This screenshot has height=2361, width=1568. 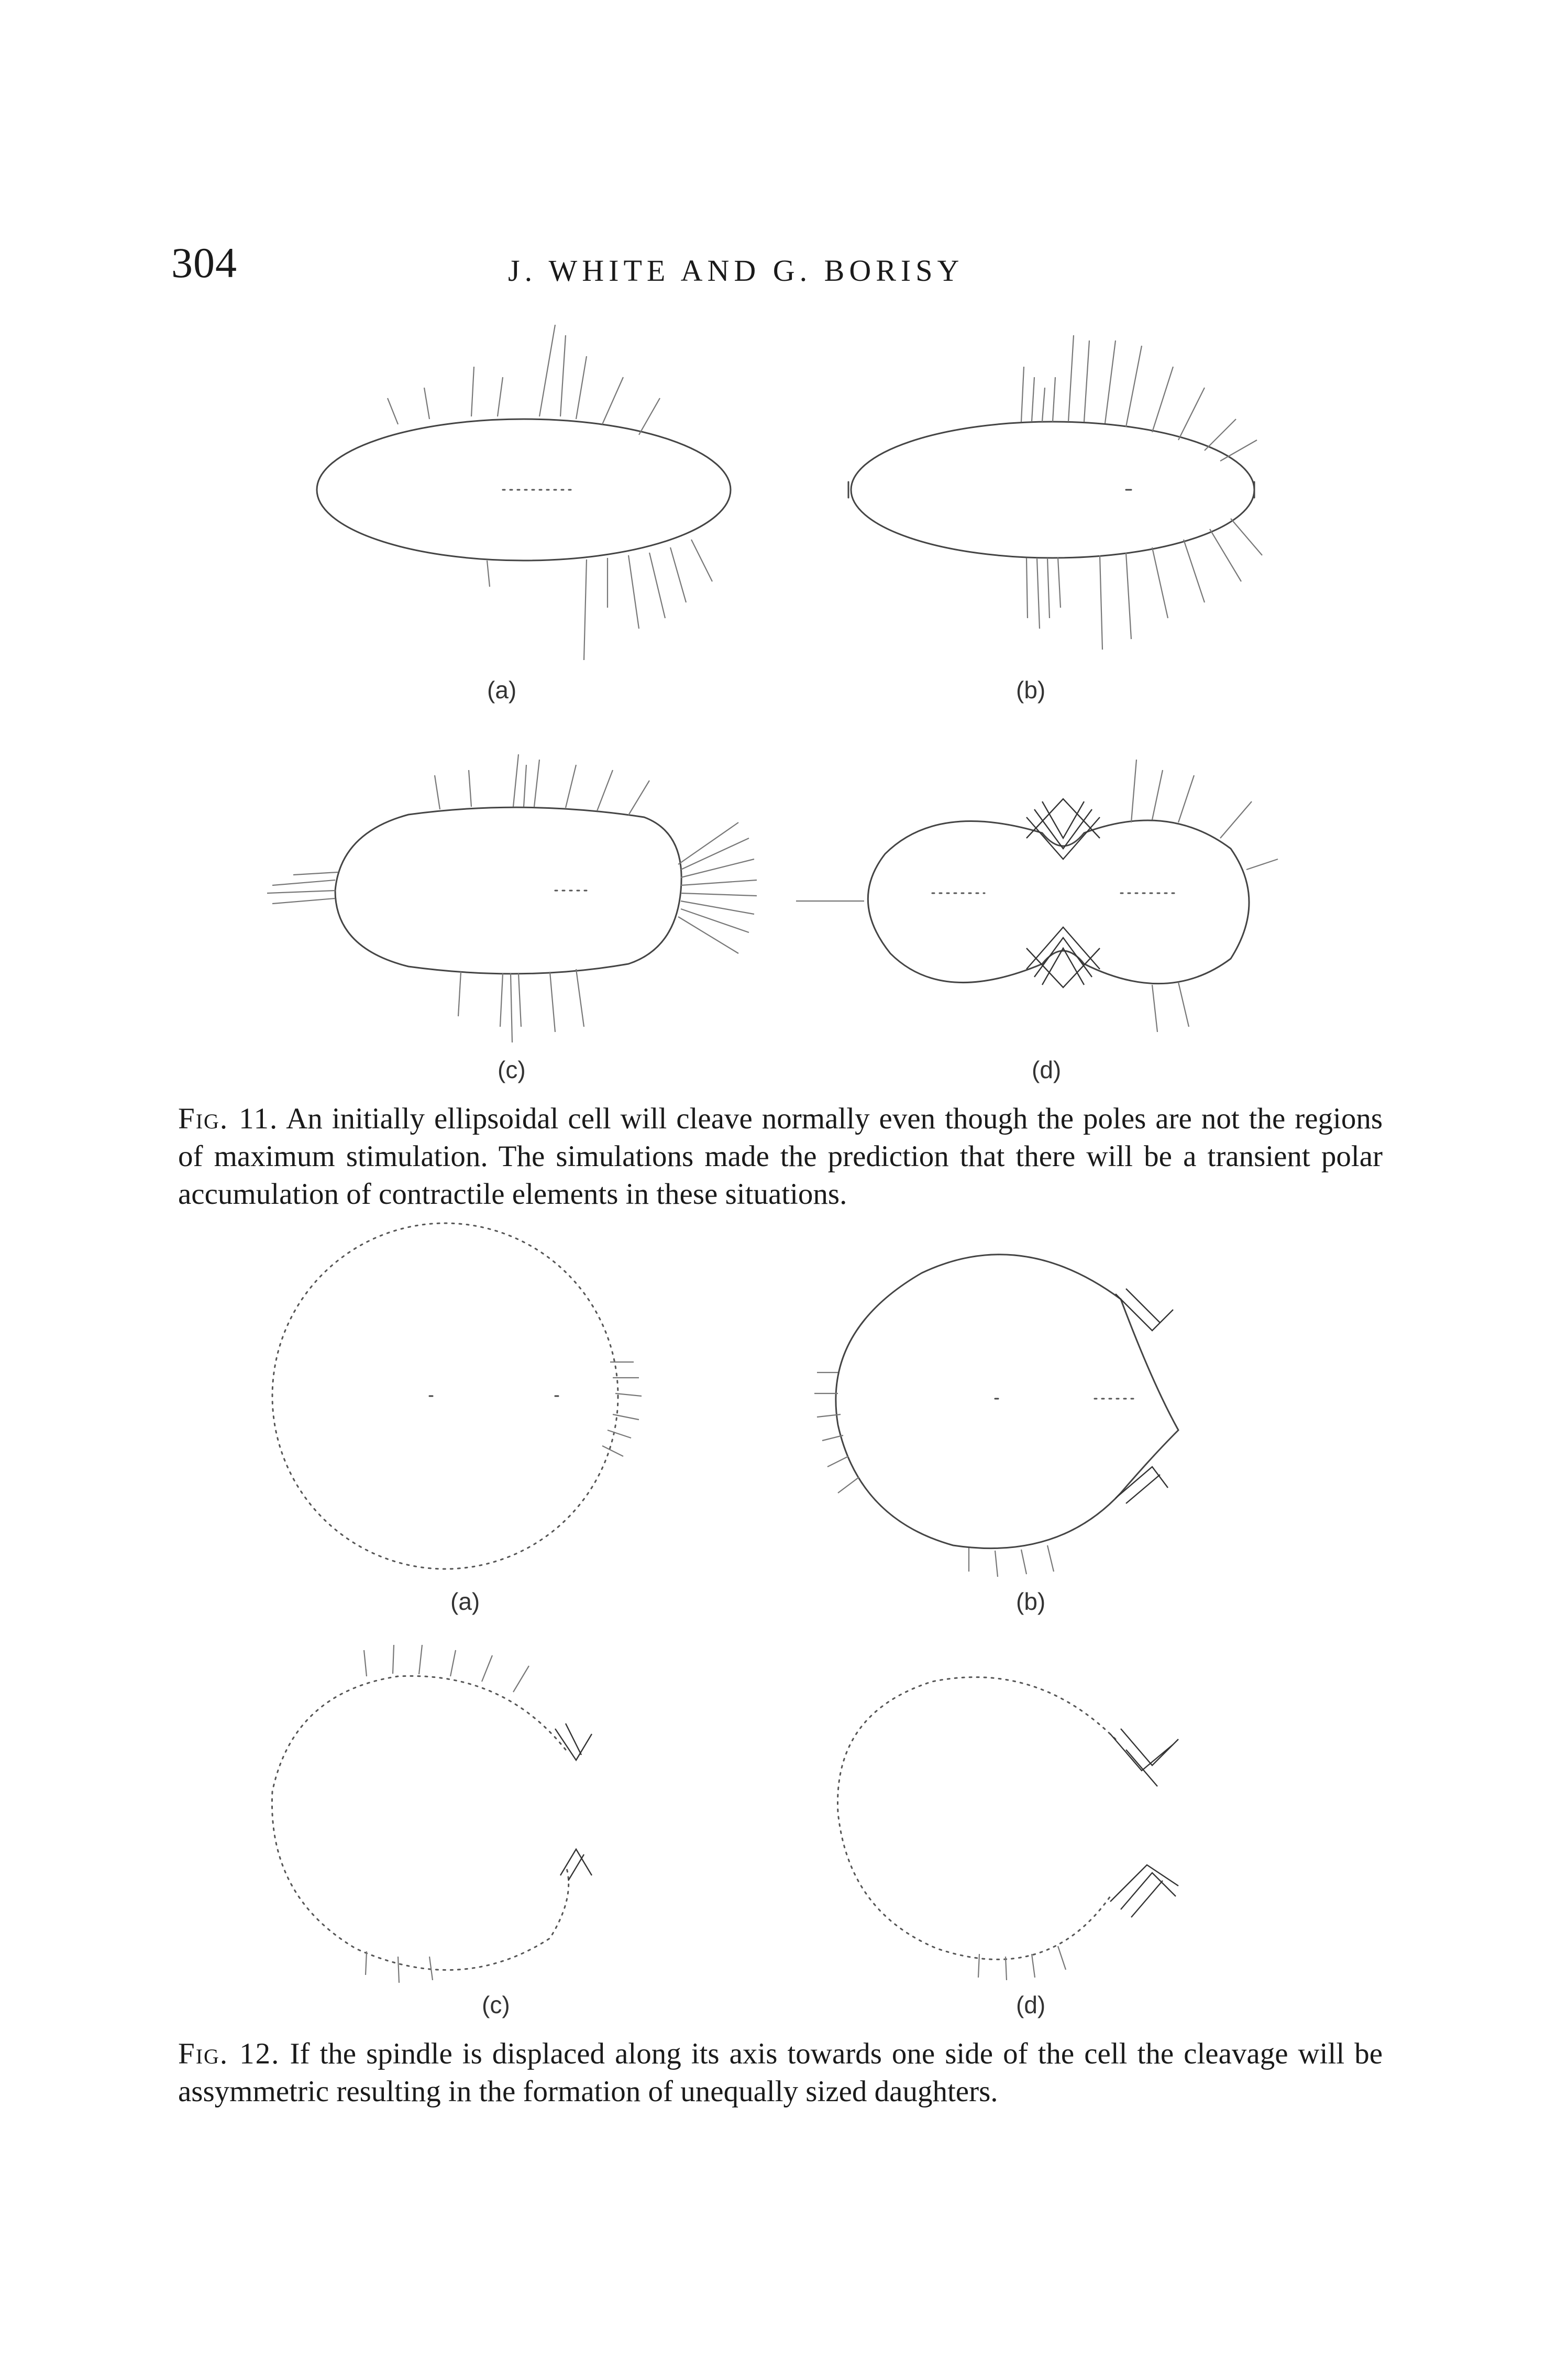 What do you see at coordinates (512, 898) in the screenshot?
I see `fig11-panel-c-drawing` at bounding box center [512, 898].